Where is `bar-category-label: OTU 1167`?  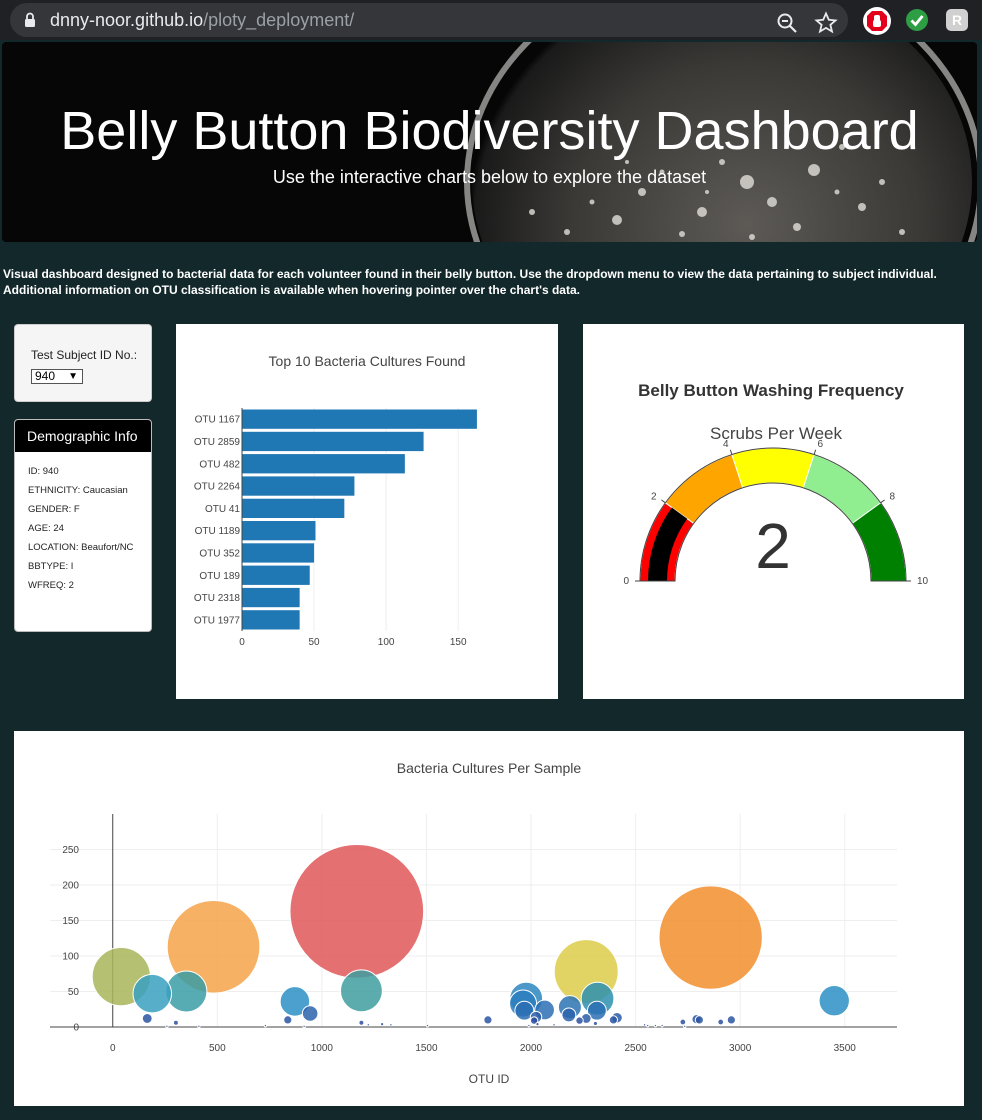
bar-category-label: OTU 1167 is located at coordinates (218, 420).